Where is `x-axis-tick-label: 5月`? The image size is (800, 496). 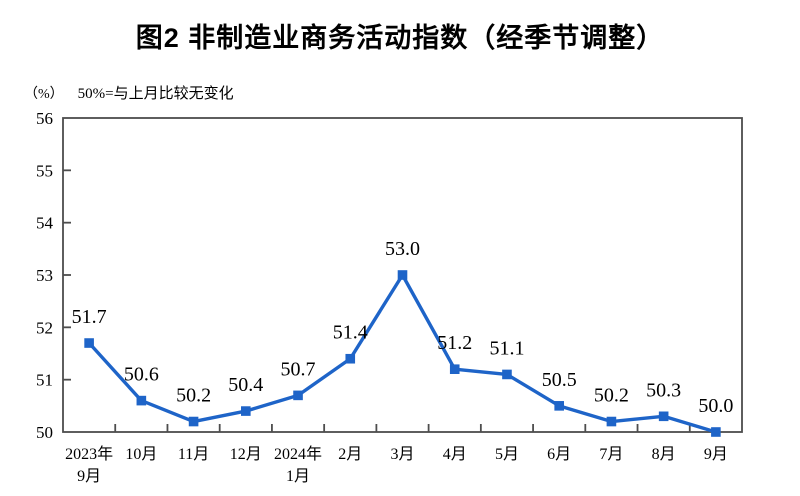
x-axis-tick-label: 5月 is located at coordinates (507, 454).